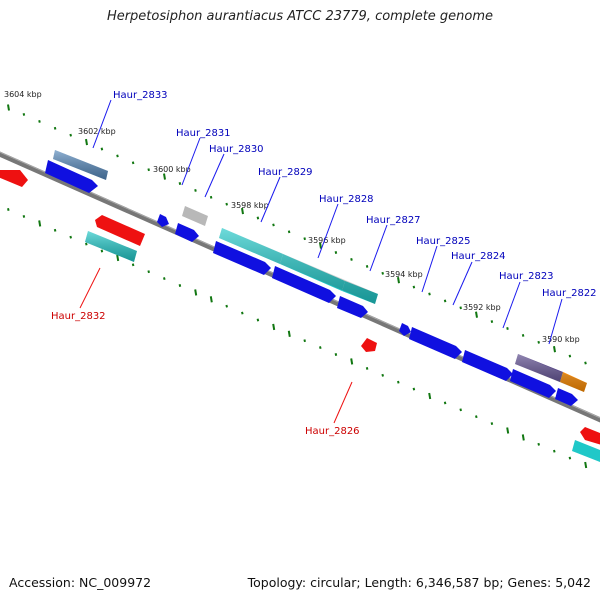  Describe the element at coordinates (216, 345) in the screenshot. I see `leader-lines-reverse` at that location.